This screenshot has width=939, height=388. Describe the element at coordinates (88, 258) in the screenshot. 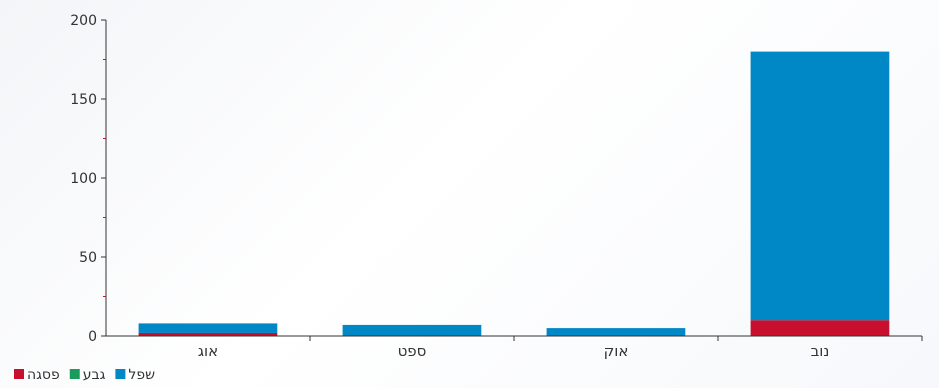

I see `y-tick-label: 50` at that location.